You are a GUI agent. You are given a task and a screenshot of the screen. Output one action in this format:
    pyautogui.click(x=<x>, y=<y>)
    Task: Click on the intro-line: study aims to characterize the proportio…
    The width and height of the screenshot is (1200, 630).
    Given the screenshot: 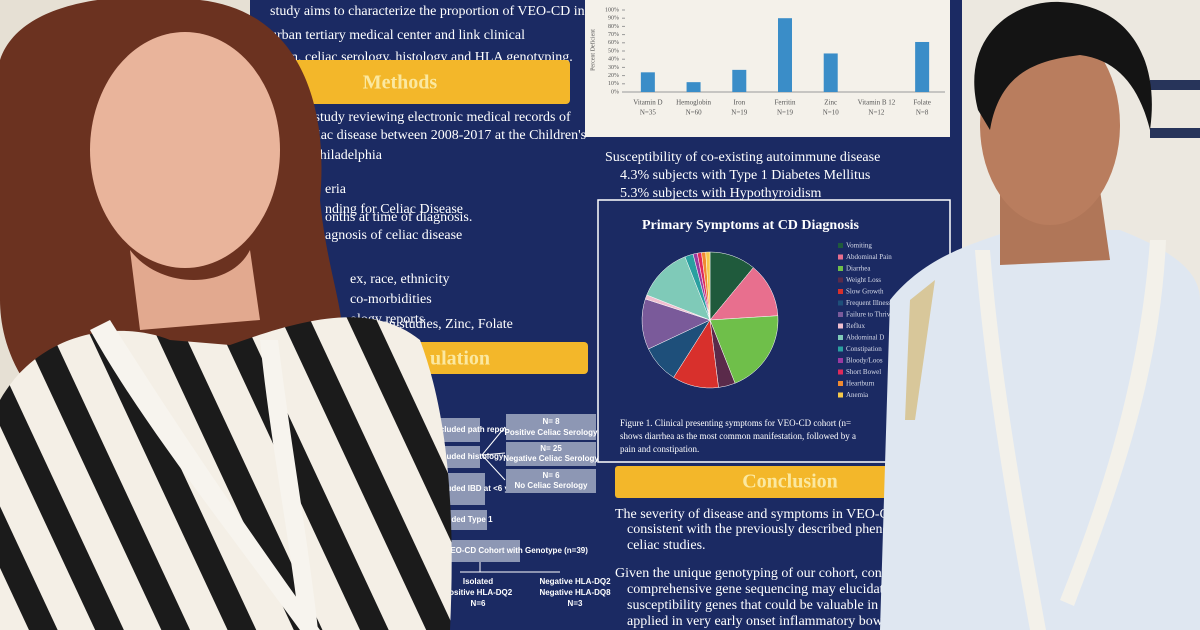 What is the action you would take?
    pyautogui.click(x=427, y=11)
    